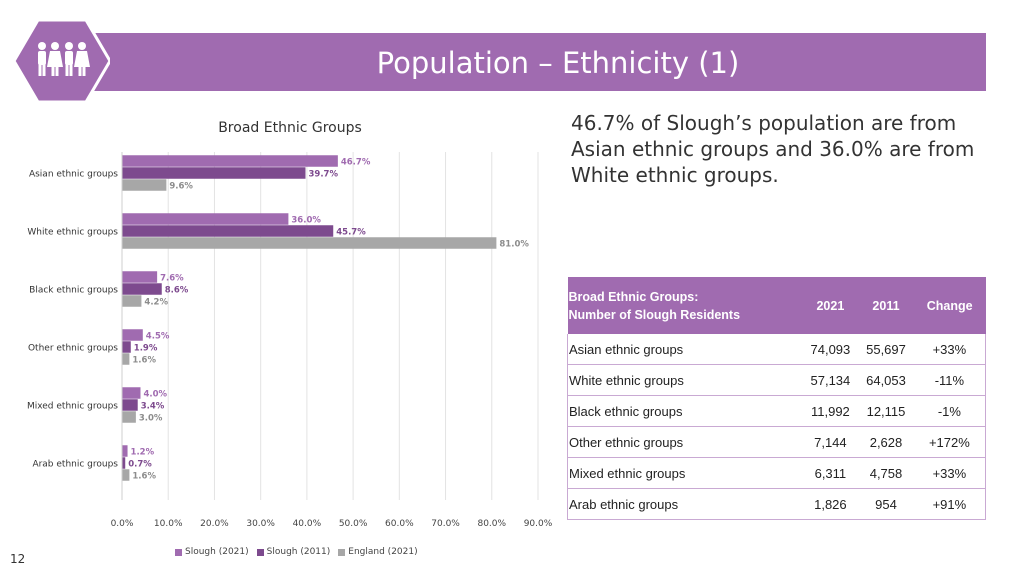 The width and height of the screenshot is (1024, 575). I want to click on category-label: White ethnic groups, so click(72, 233).